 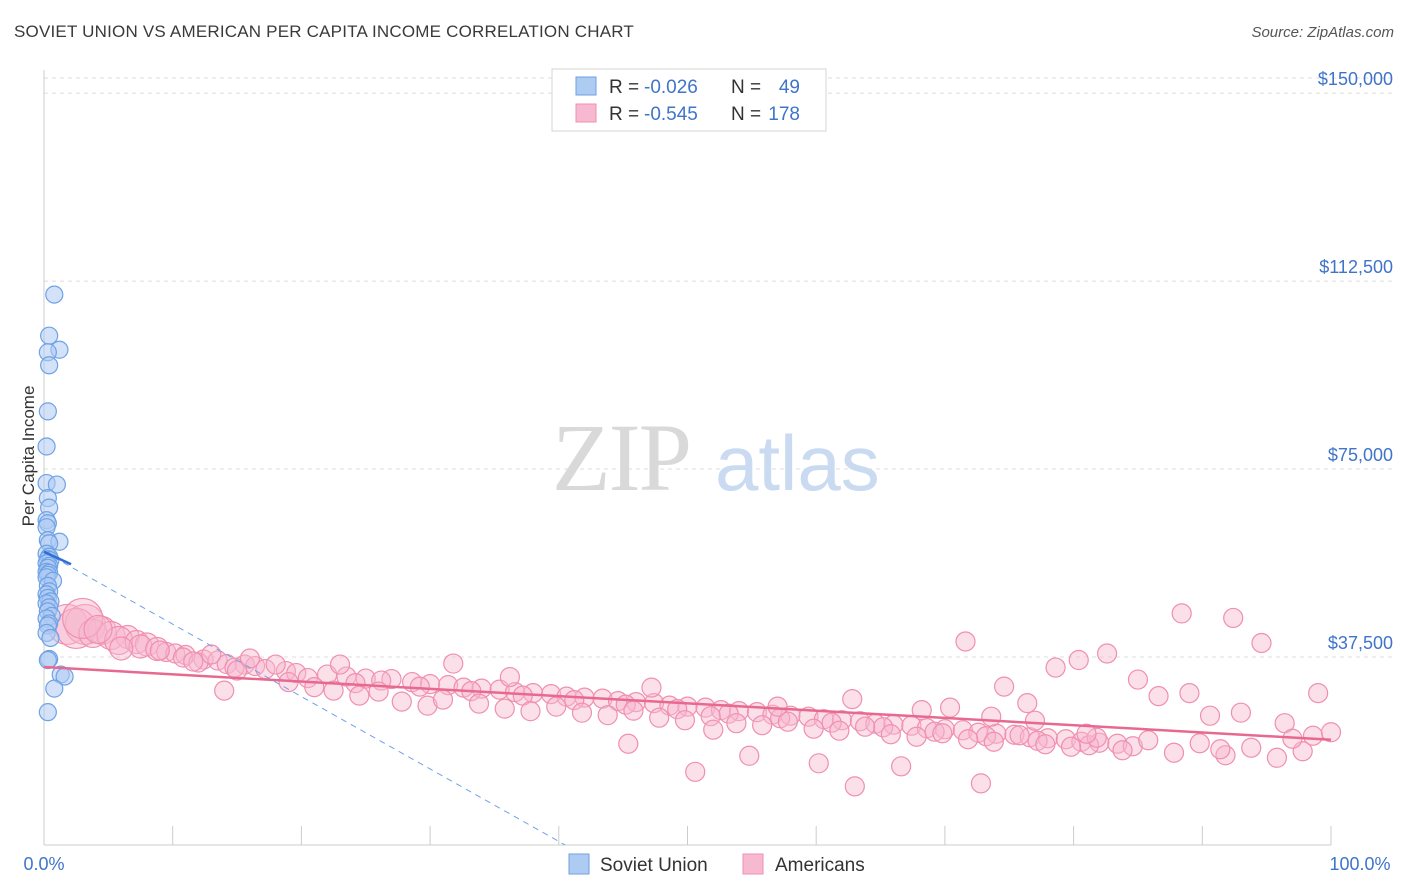 What do you see at coordinates (28, 456) in the screenshot?
I see `y-axis-label: Per Capita Income` at bounding box center [28, 456].